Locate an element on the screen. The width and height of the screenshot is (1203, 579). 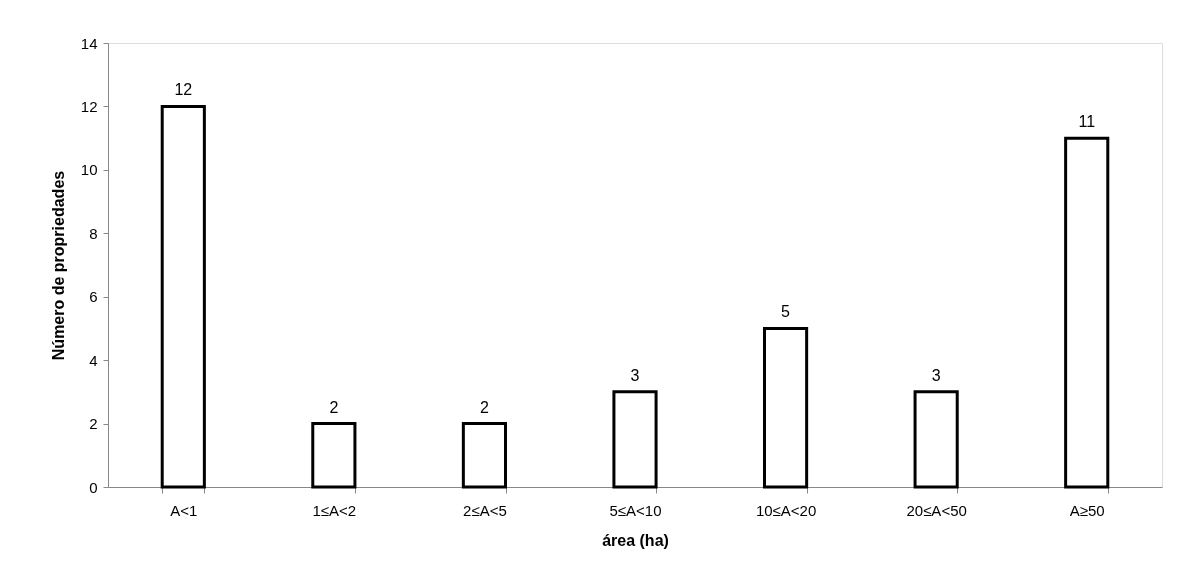
y-tick-label: 6 is located at coordinates (93, 297).